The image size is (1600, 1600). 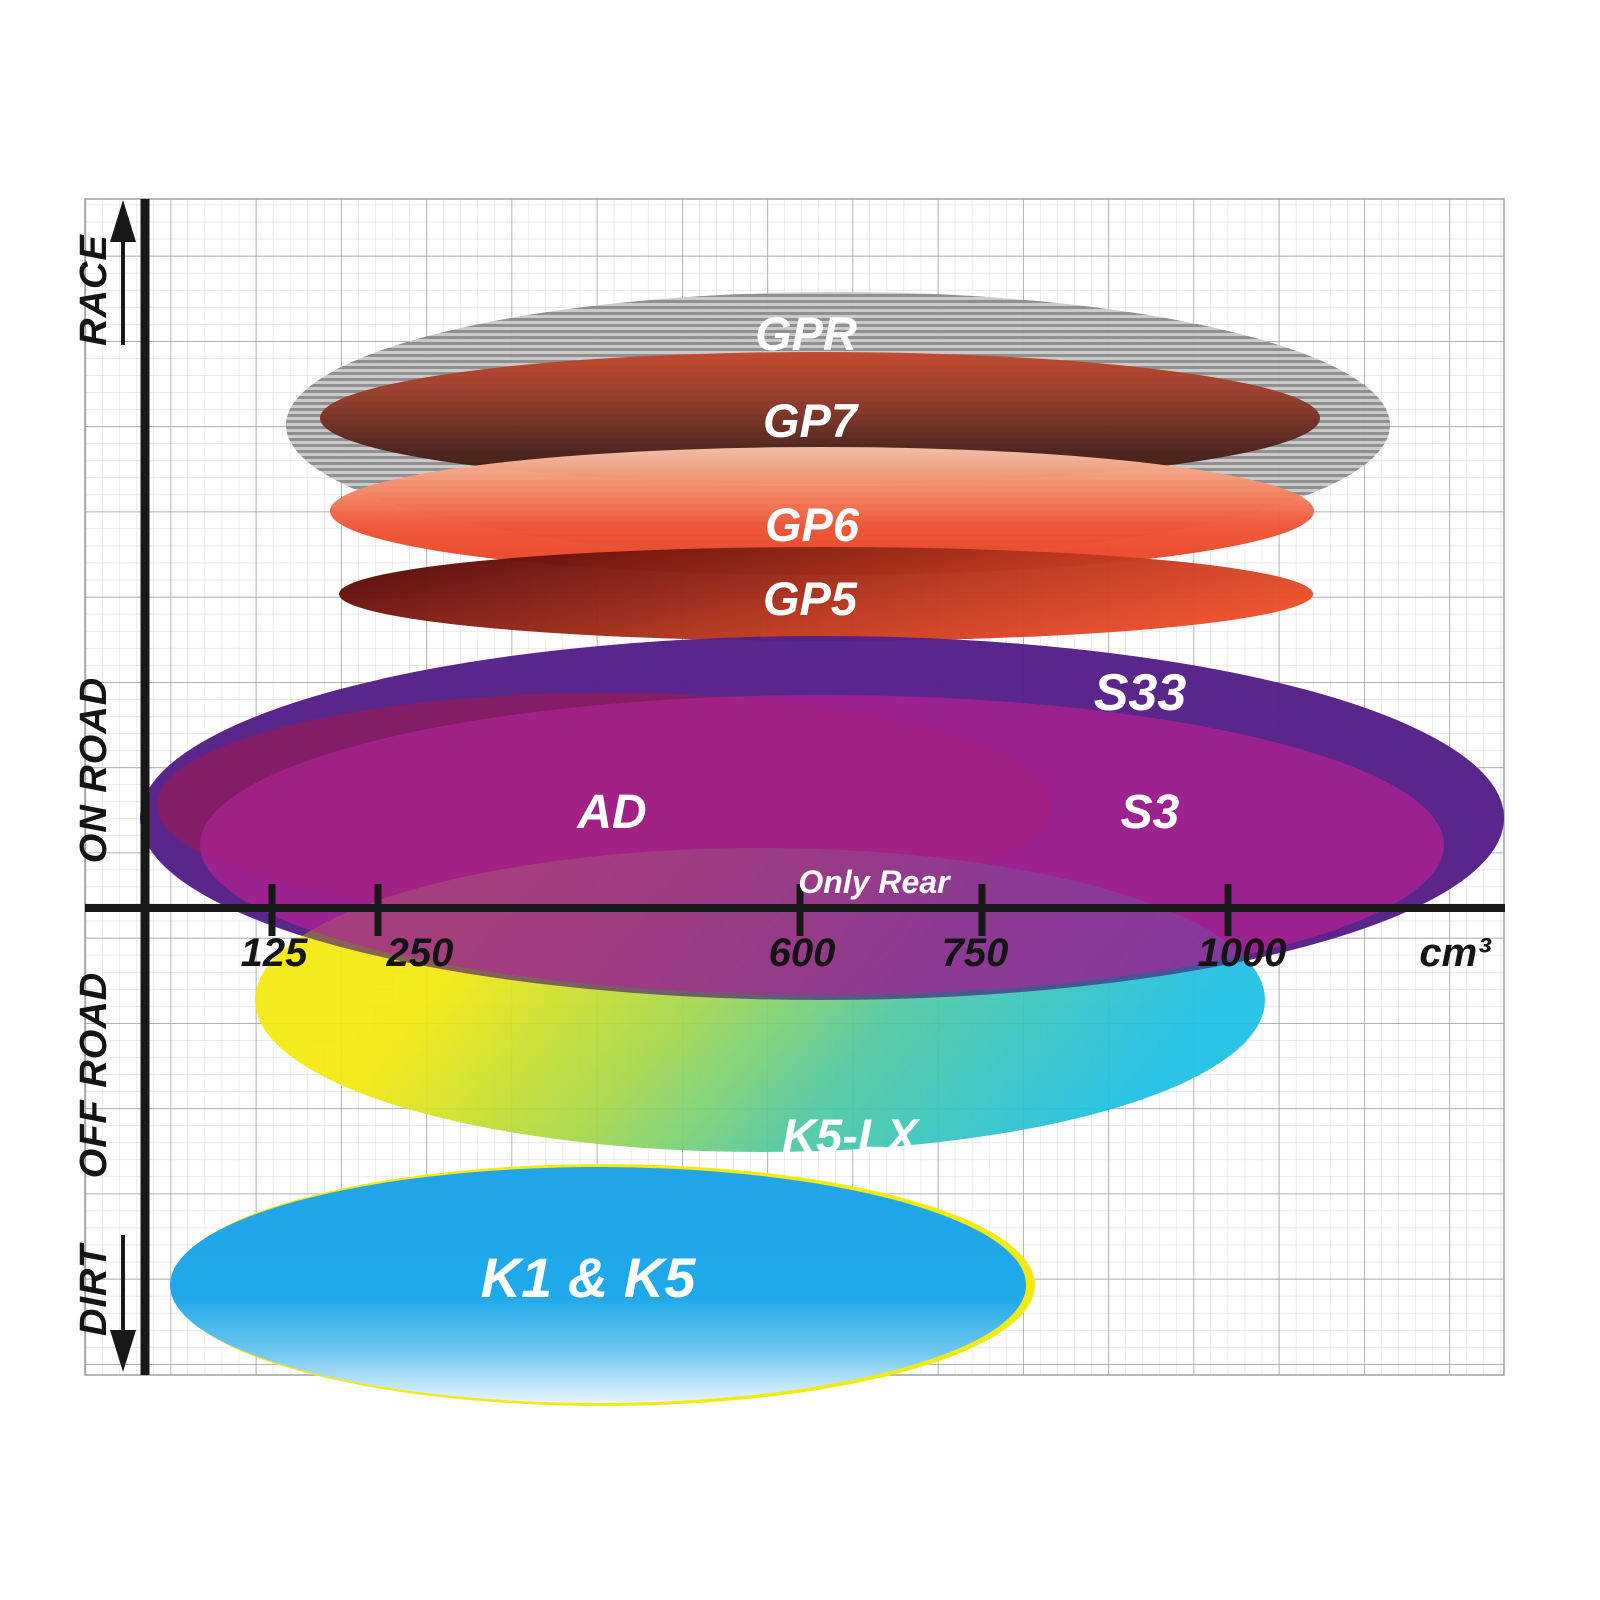 I want to click on x-axis-tick-labels: 125 250 600 750 1000 cm³, so click(x=867, y=953).